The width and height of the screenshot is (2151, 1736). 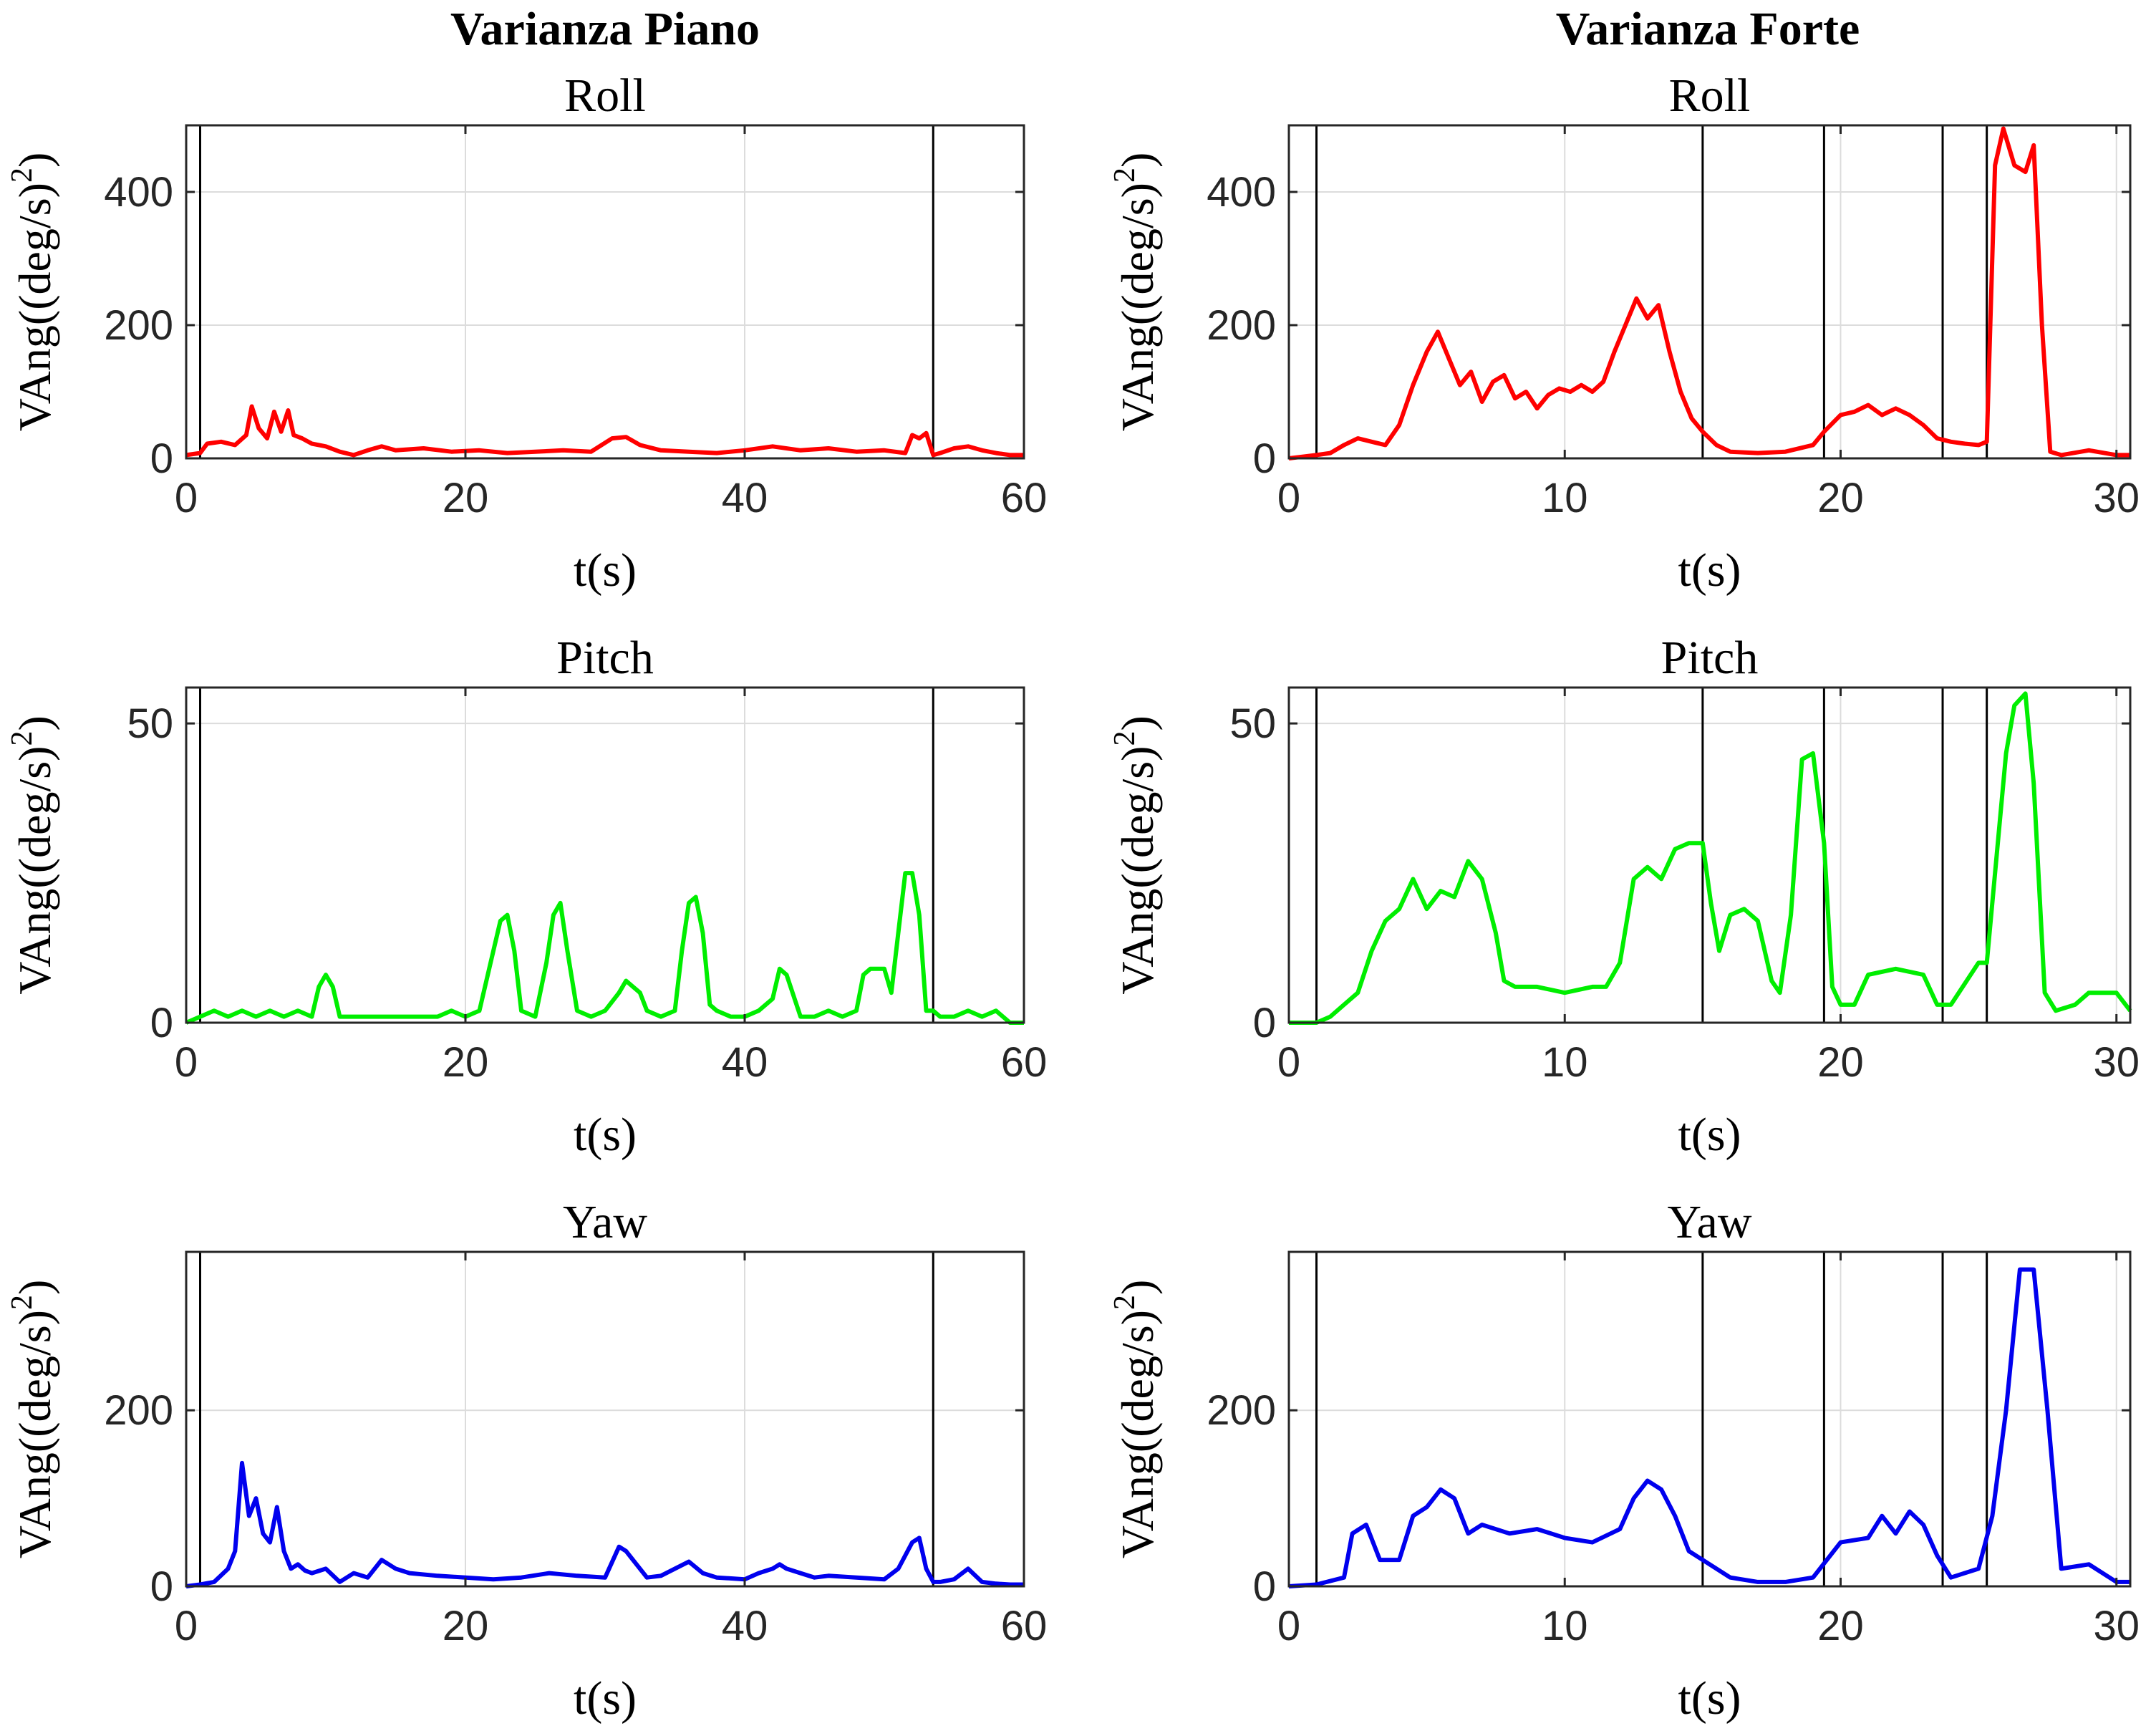 What do you see at coordinates (605, 29) in the screenshot?
I see `column-title-piano: Varianza Piano` at bounding box center [605, 29].